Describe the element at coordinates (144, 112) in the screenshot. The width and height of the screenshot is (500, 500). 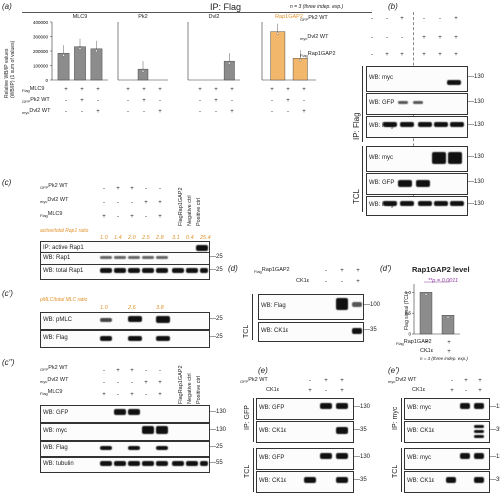
I see `a-sign-g0-2-1: -` at that location.